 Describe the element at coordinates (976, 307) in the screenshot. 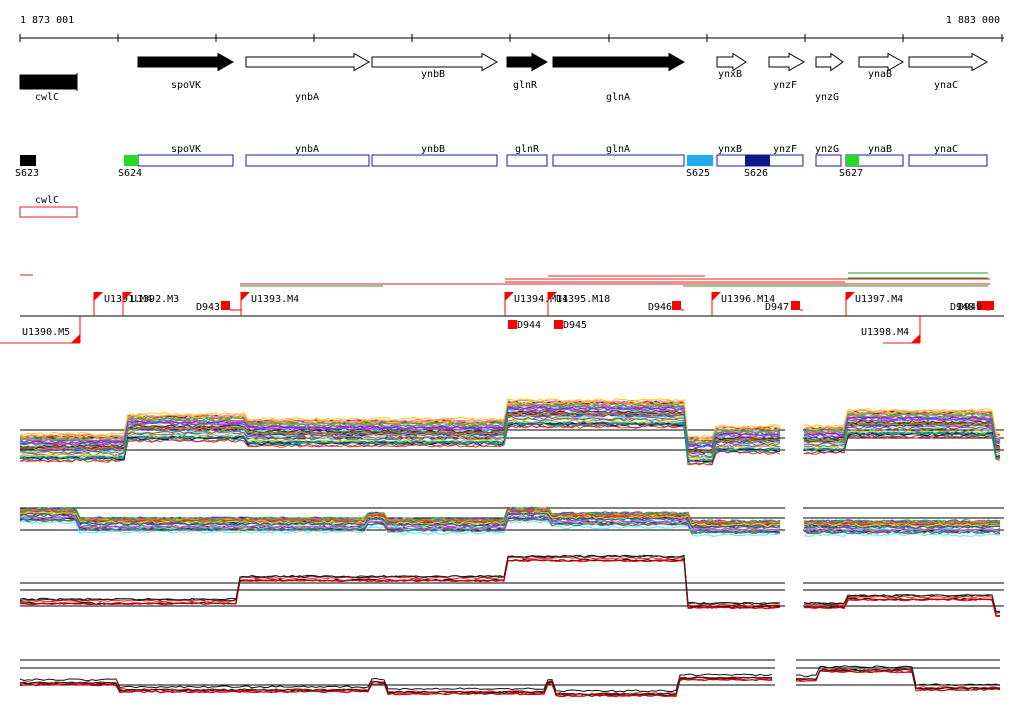

I see `domain-D949: D949` at that location.